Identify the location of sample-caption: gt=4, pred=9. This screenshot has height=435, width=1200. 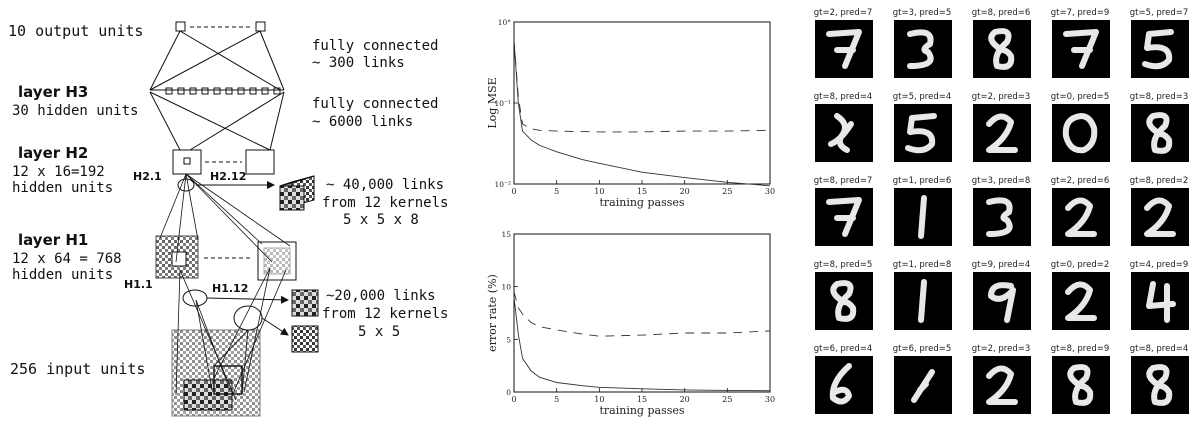
(1159, 265).